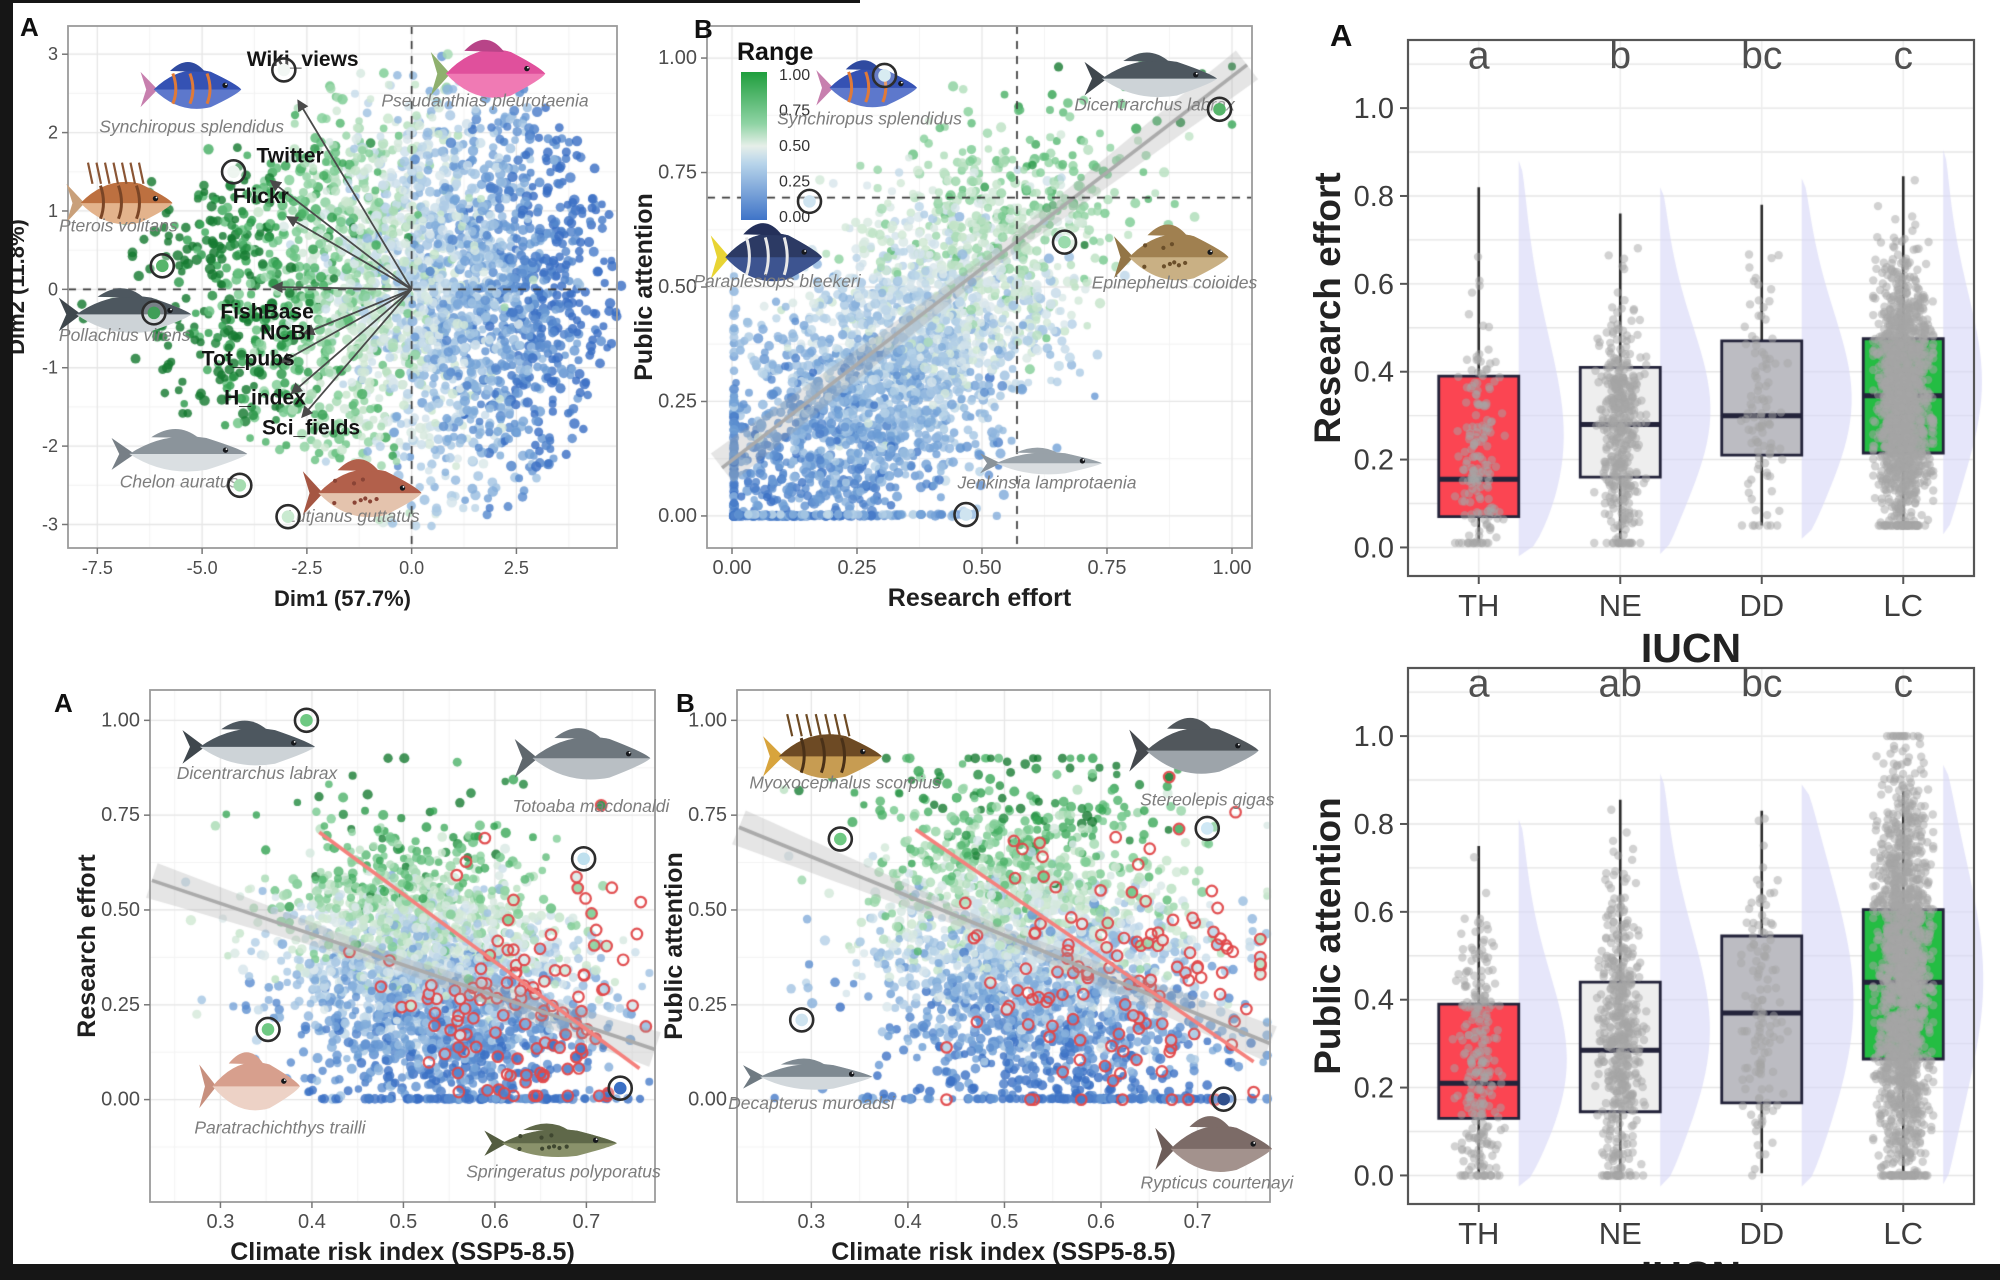 The image size is (2000, 1280). What do you see at coordinates (1047, 482) in the screenshot?
I see `species-label: Jenkinsia lamprotaenia` at bounding box center [1047, 482].